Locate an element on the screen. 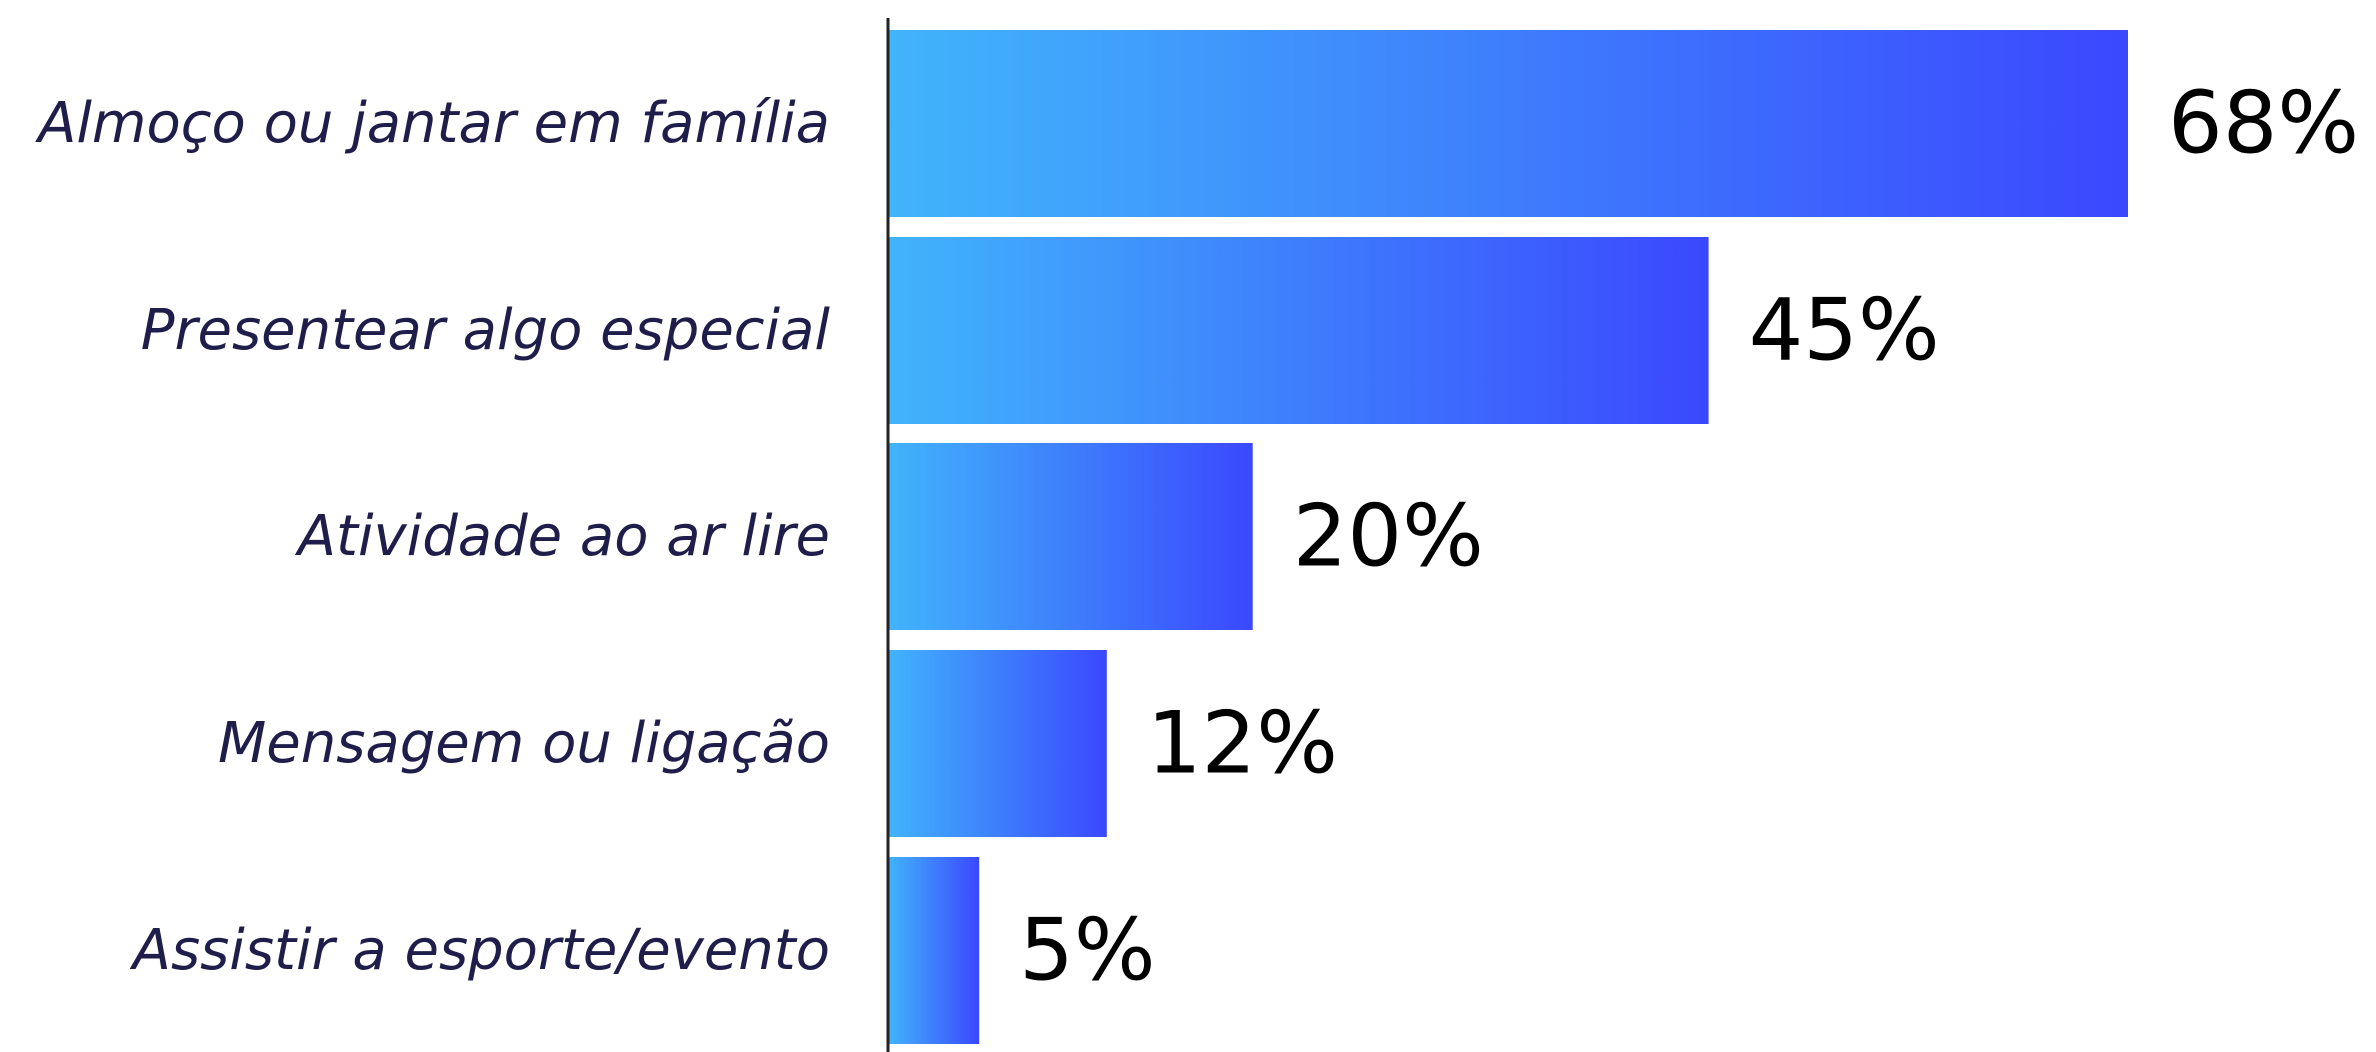 This screenshot has width=2376, height=1052. category-label-5: Assistir a esporte/evento is located at coordinates (480, 950).